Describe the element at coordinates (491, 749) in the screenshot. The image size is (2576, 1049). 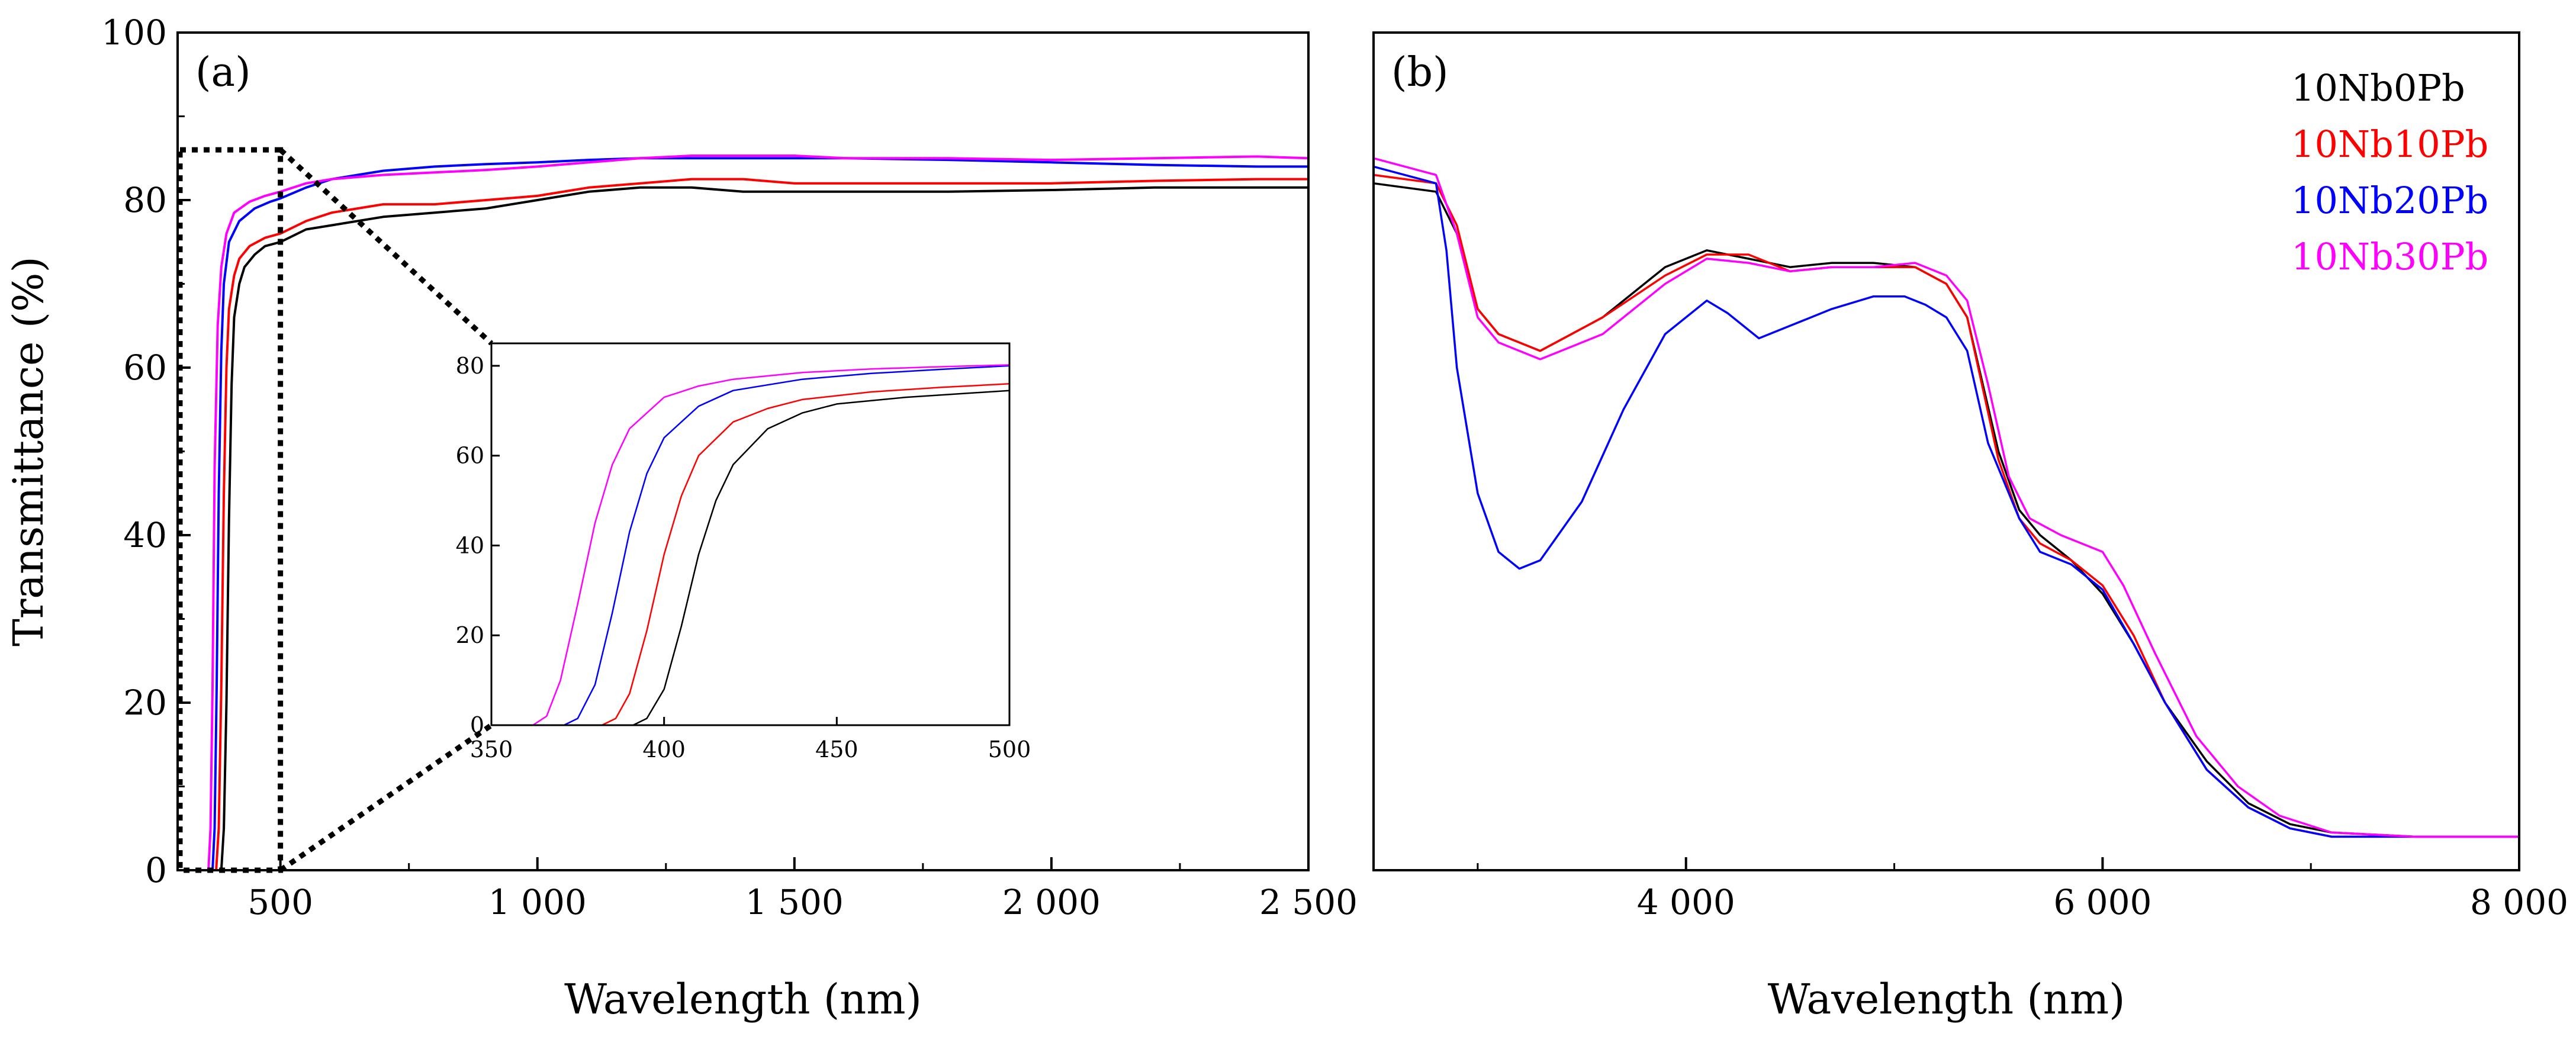
I see `inset-x-tick-label: 350` at that location.